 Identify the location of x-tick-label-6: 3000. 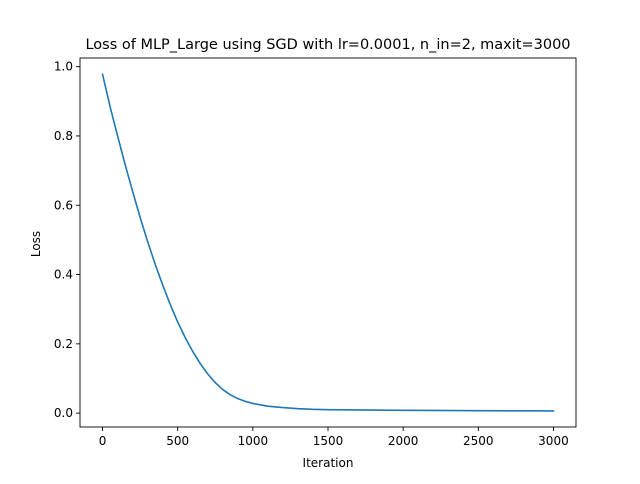
(553, 441).